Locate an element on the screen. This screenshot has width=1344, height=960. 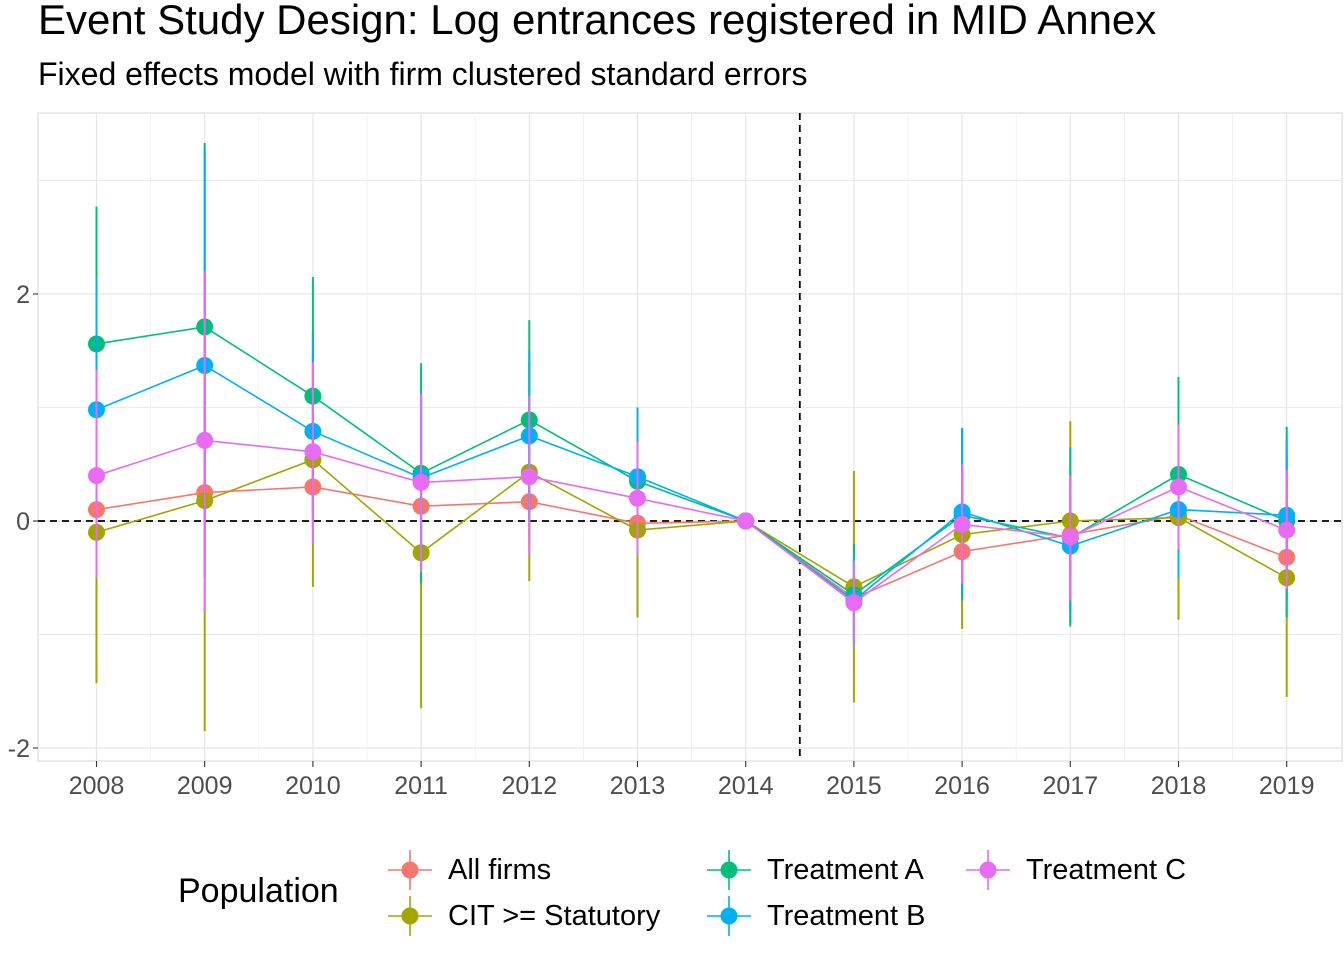
legend-item-treatment-a: Treatment A is located at coordinates (815, 870).